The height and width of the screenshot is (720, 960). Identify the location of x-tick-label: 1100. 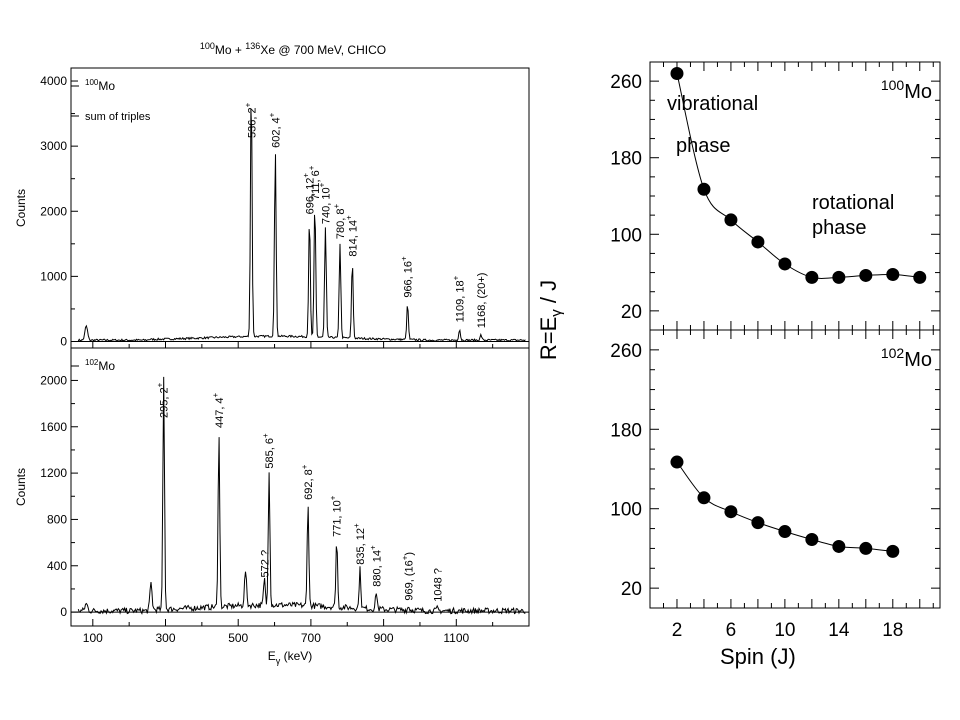
(456, 638).